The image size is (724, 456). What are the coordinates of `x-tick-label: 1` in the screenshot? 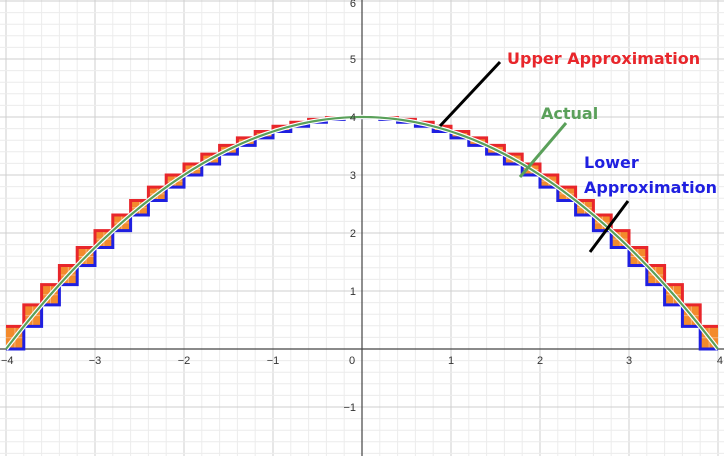 It's located at (451, 361).